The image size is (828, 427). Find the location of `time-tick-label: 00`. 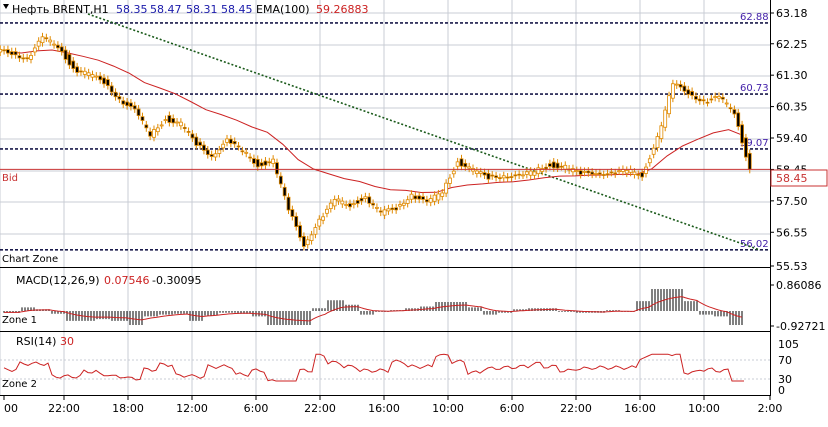

time-tick-label: 00 is located at coordinates (11, 408).